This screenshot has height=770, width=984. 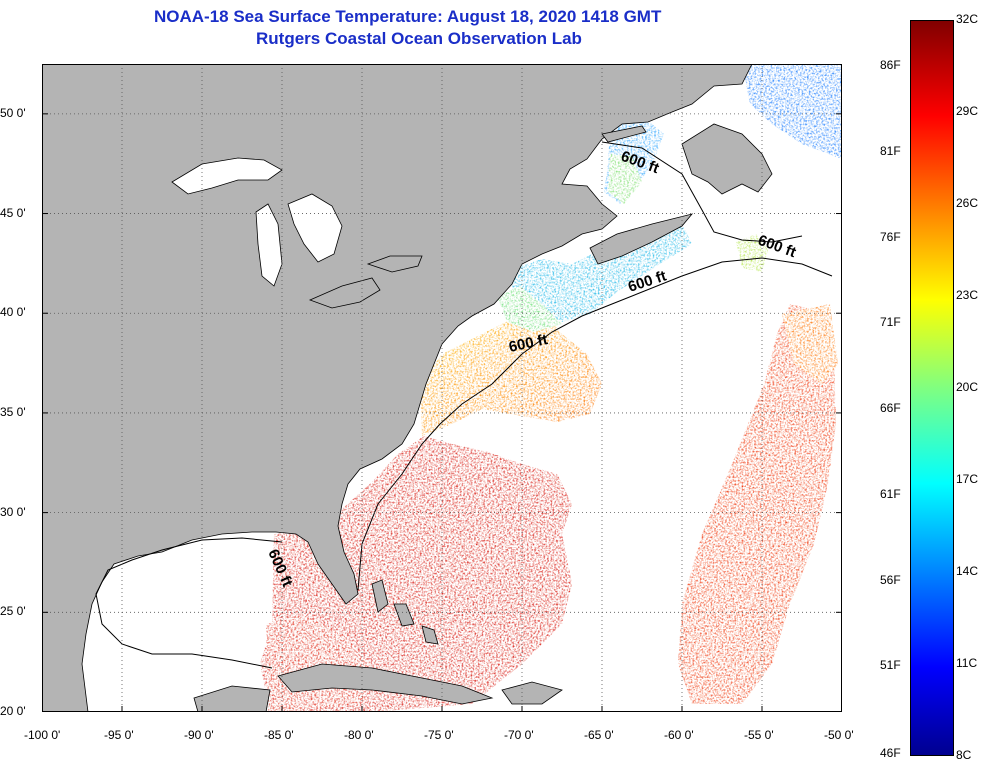 I want to click on isobath-line-stlawrence, so click(x=702, y=192).